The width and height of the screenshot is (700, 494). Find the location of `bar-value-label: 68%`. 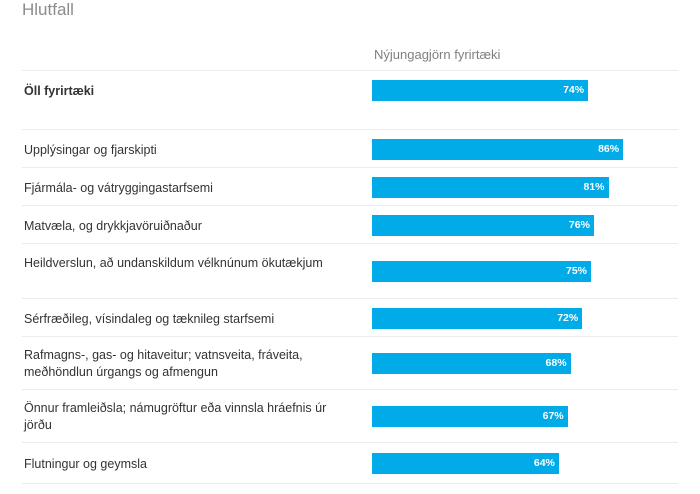

bar-value-label: 68% is located at coordinates (556, 363).